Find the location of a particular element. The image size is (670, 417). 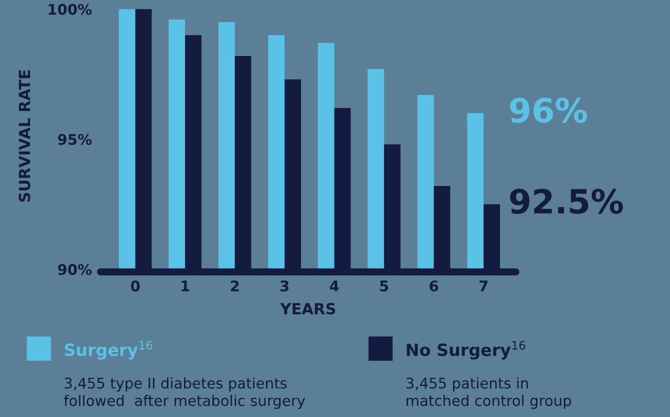

annotation: 96% is located at coordinates (549, 110).